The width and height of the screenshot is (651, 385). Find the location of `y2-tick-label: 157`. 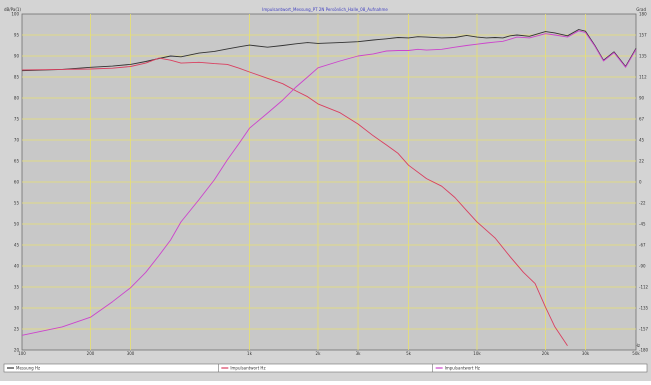

y2-tick-label: 157 is located at coordinates (643, 35).